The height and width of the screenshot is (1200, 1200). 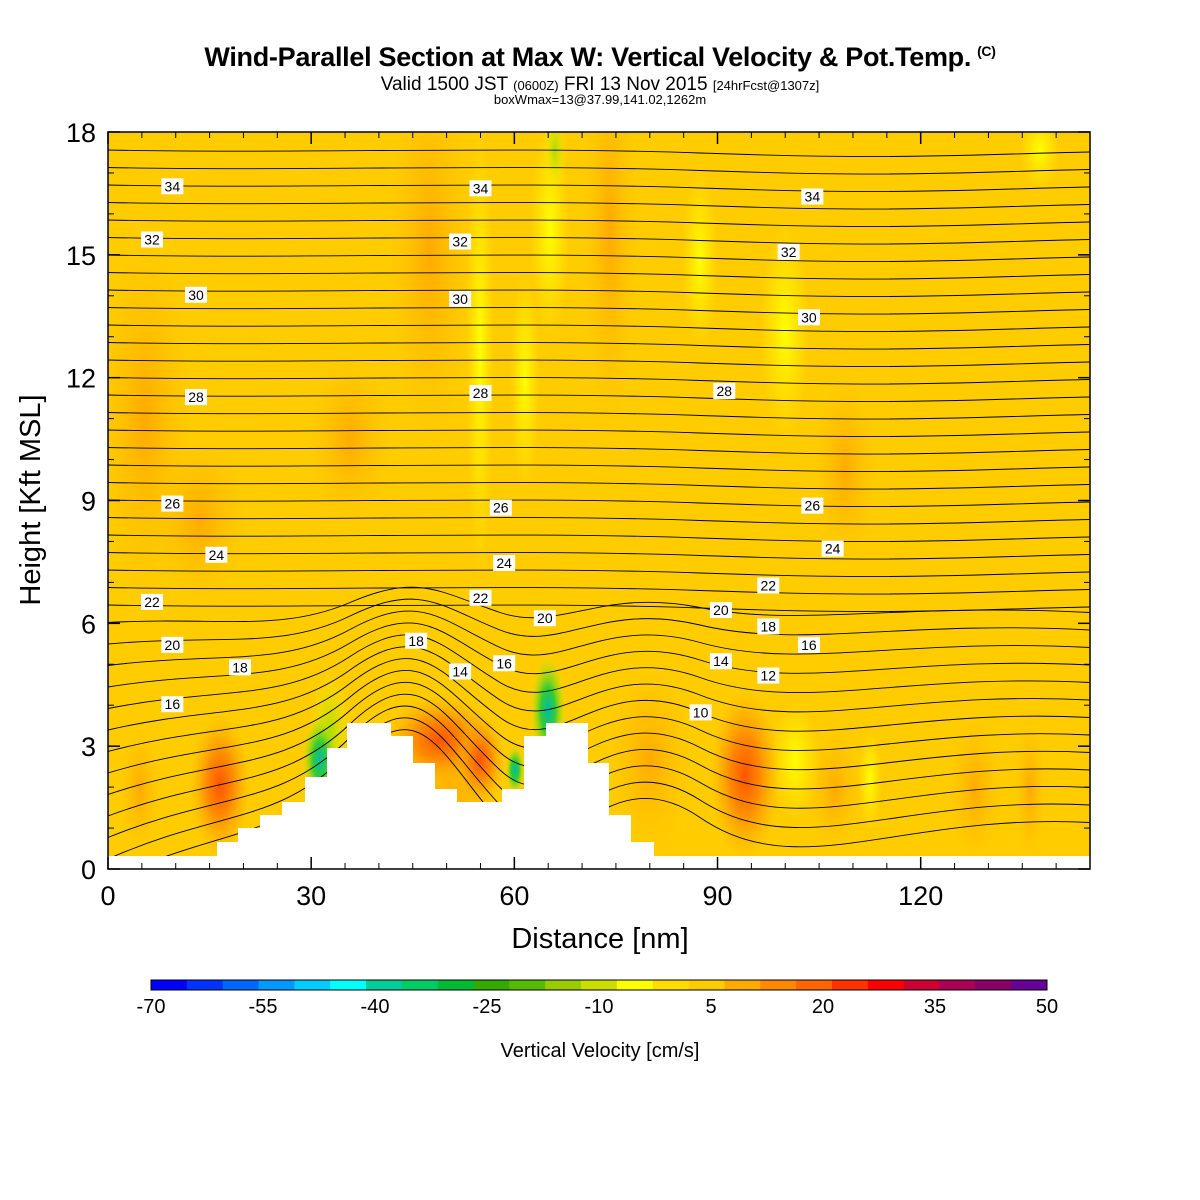 I want to click on colorbar: -70 -55 -40 -25 -10 5 20 35 50, so click(x=597, y=998).